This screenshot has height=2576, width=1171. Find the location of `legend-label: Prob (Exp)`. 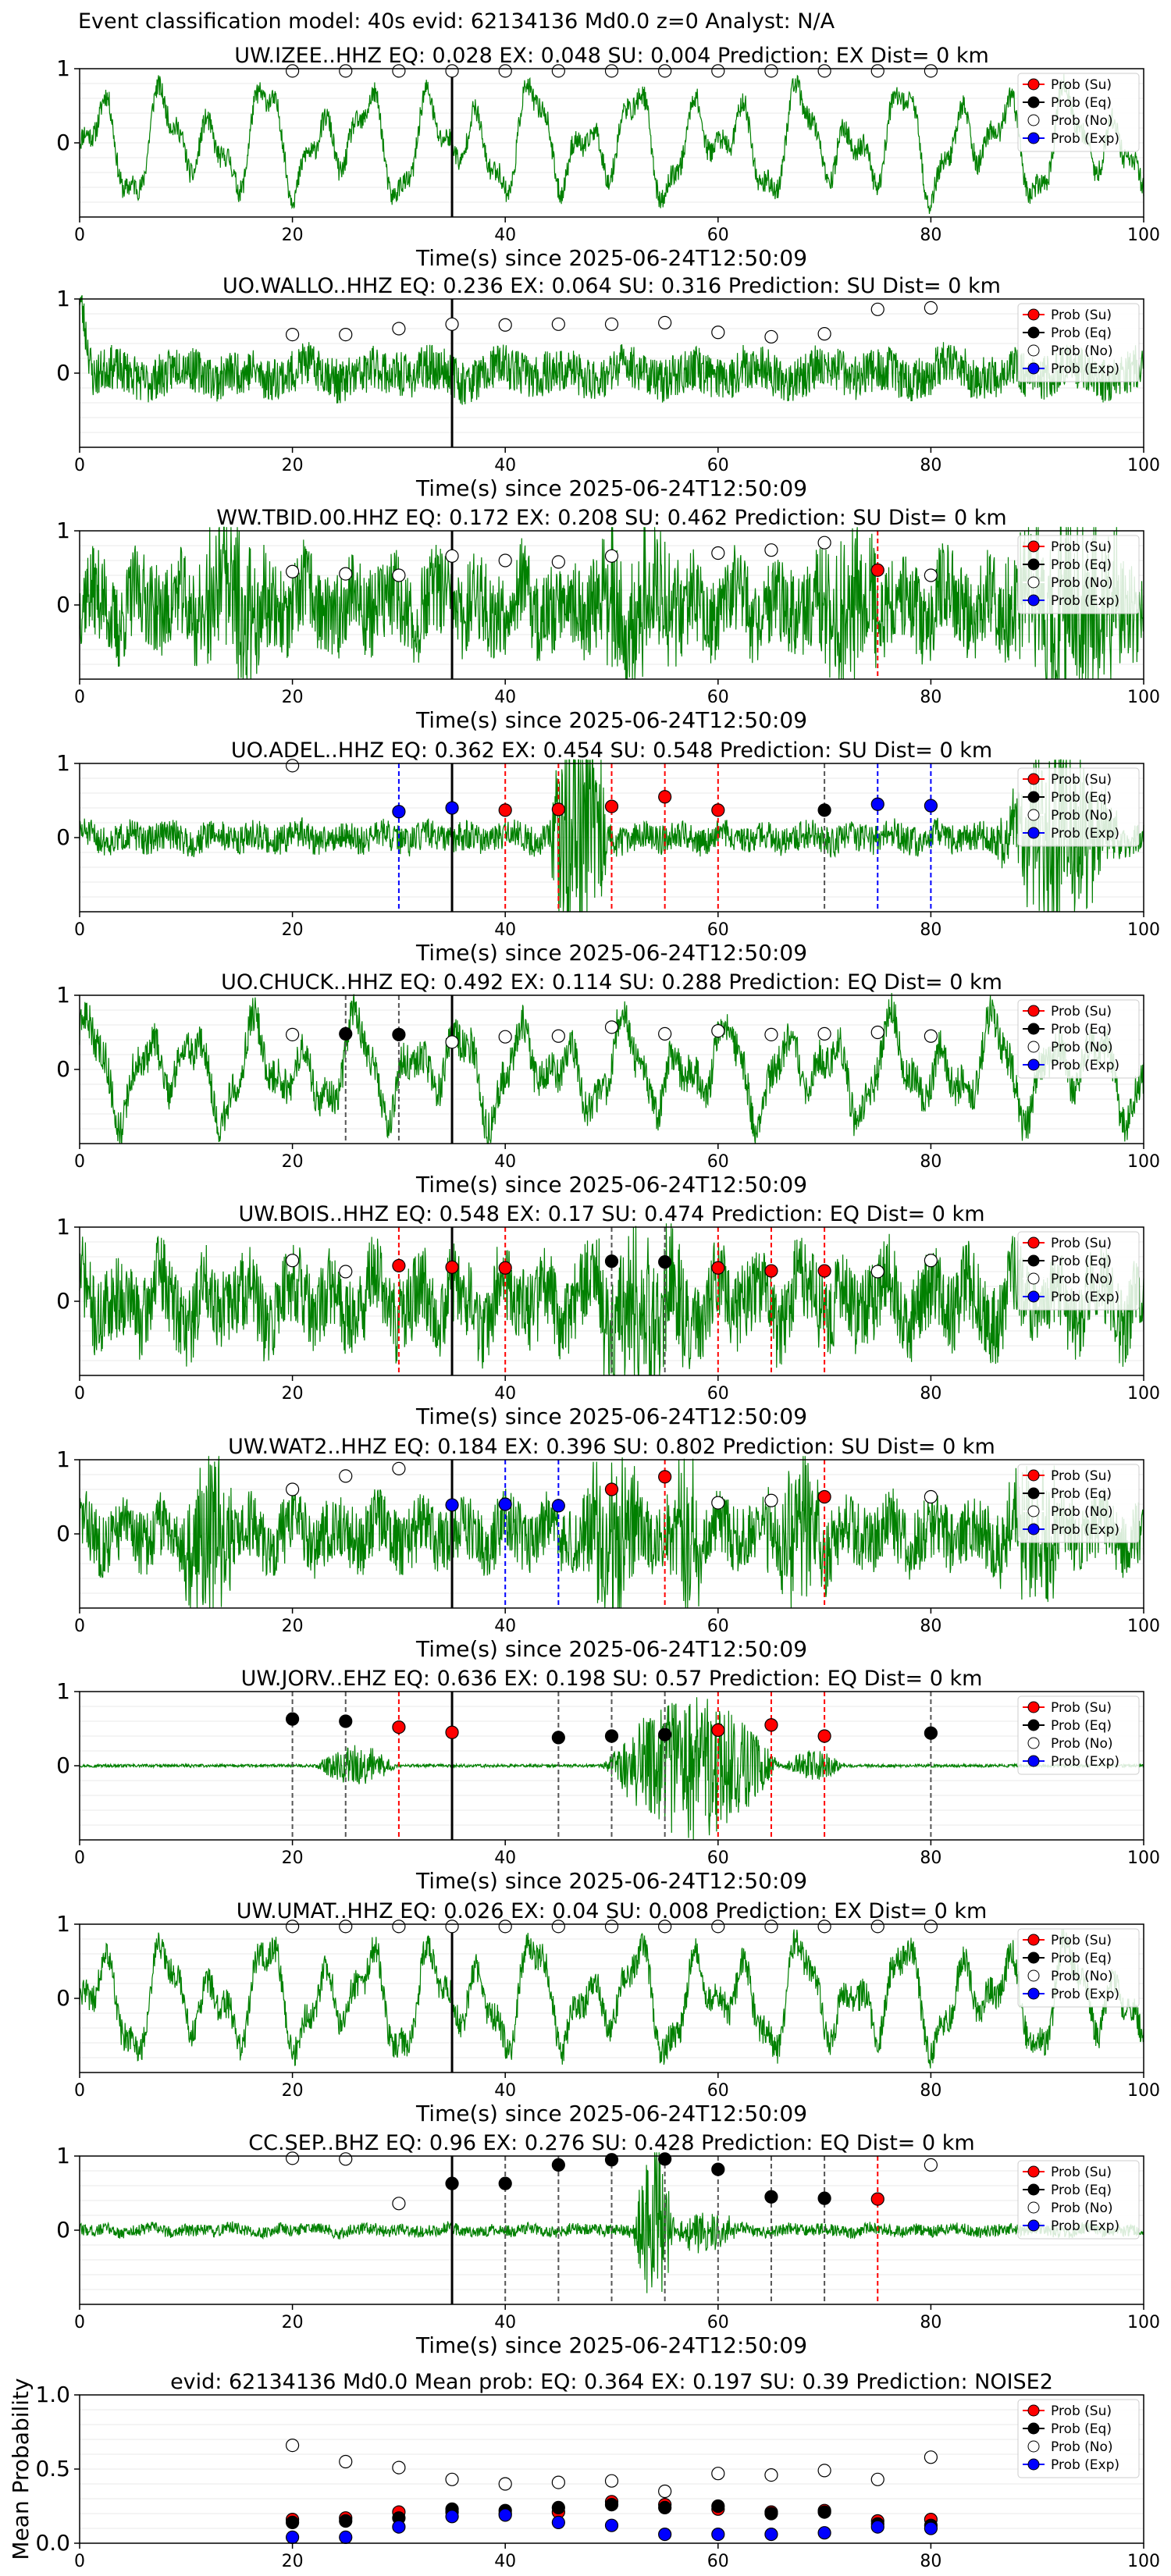

legend-label: Prob (Exp) is located at coordinates (1085, 1297).